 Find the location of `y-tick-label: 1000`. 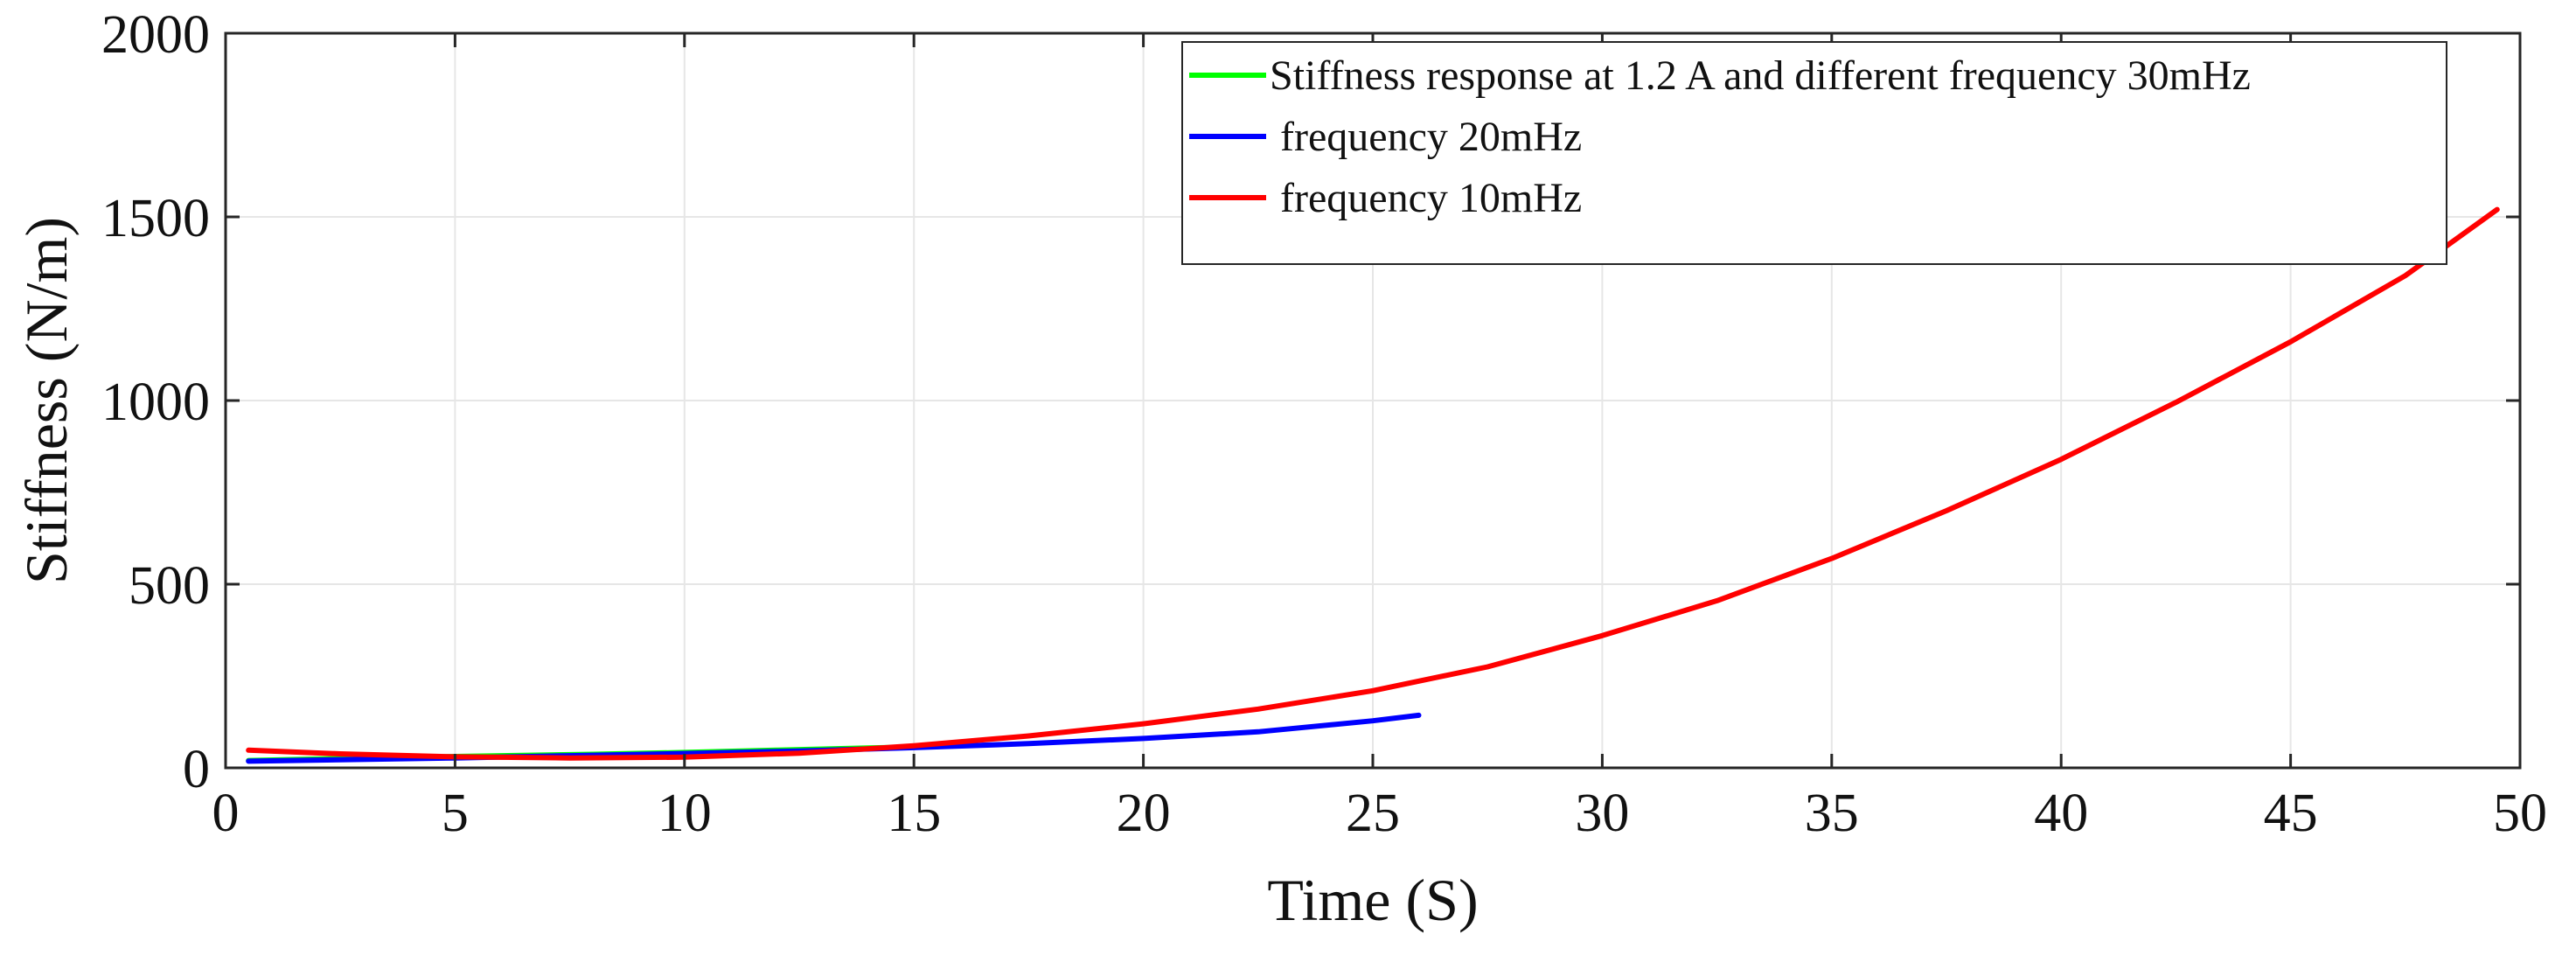

y-tick-label: 1000 is located at coordinates (155, 402).